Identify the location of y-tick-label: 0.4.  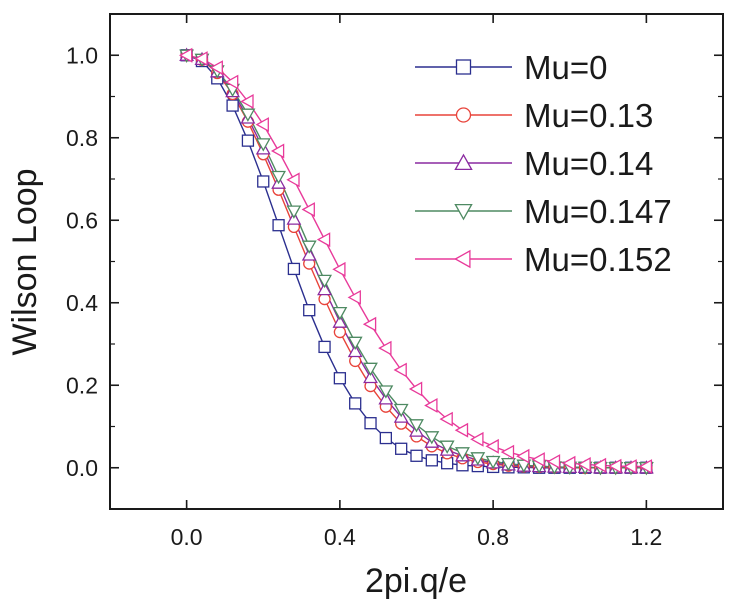
(82, 303).